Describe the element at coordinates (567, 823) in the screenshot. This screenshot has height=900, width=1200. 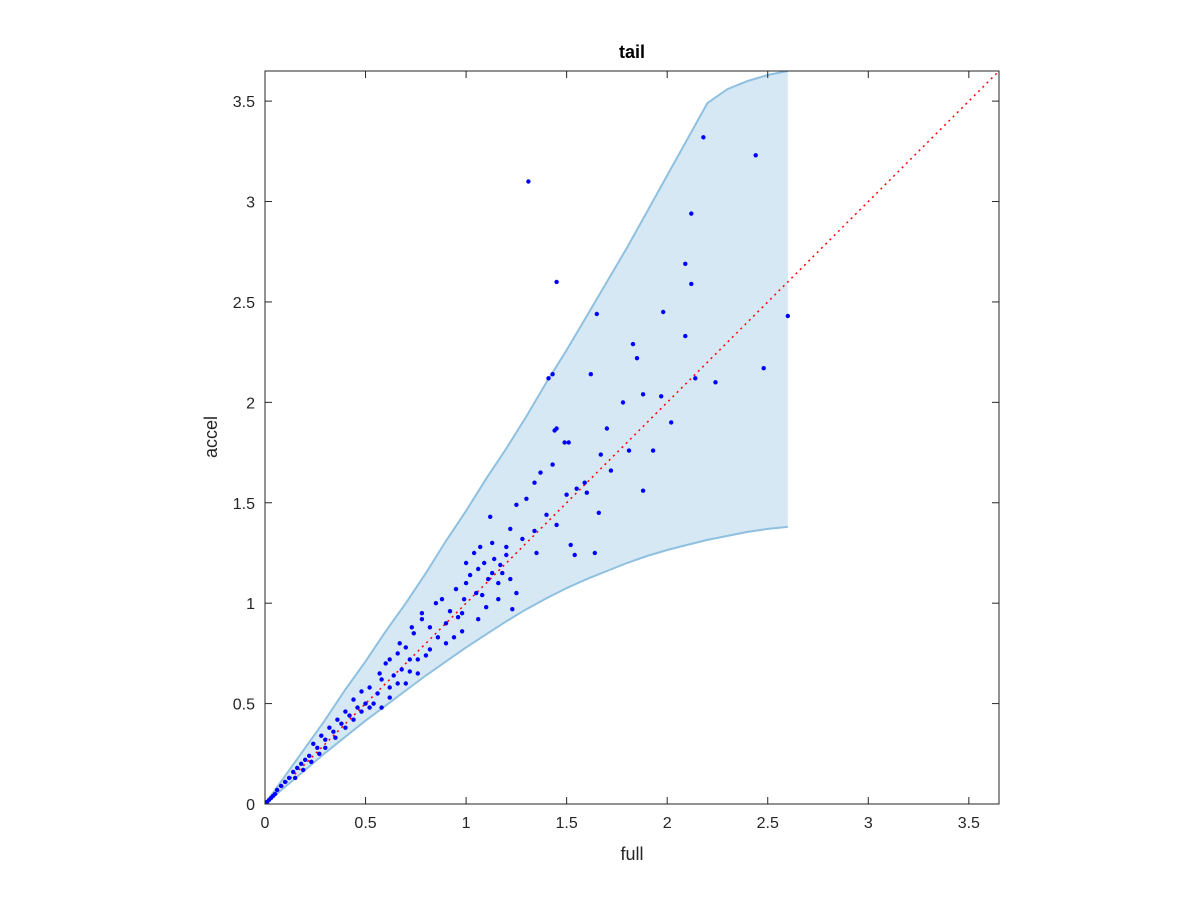
I see `x-tick-label: 1.5` at that location.